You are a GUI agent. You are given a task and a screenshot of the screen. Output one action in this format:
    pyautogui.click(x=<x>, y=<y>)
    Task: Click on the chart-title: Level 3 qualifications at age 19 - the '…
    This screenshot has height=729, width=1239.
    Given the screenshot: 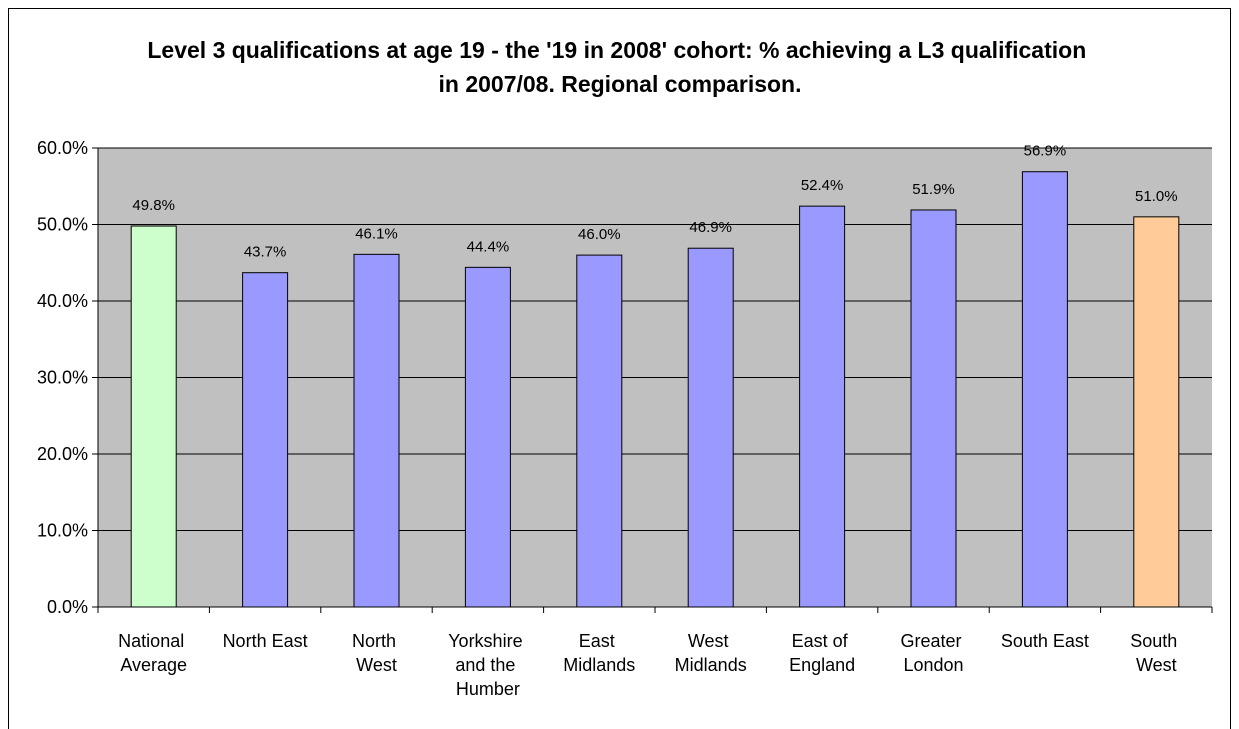 What is the action you would take?
    pyautogui.click(x=619, y=67)
    